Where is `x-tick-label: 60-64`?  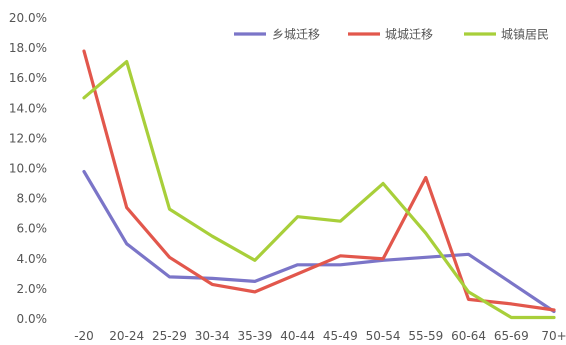
x-tick-label: 60-64 is located at coordinates (468, 336).